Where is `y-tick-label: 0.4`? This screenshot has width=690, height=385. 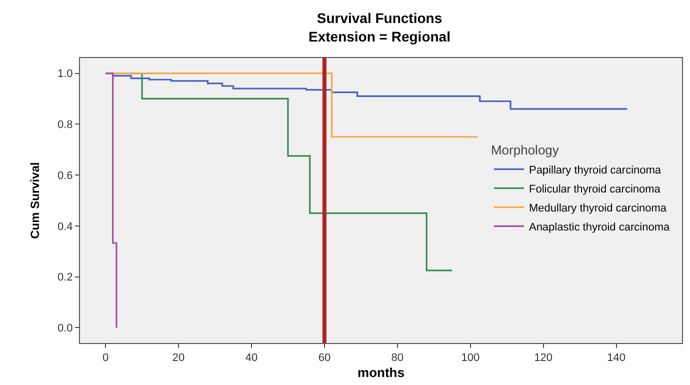 y-tick-label: 0.4 is located at coordinates (65, 226).